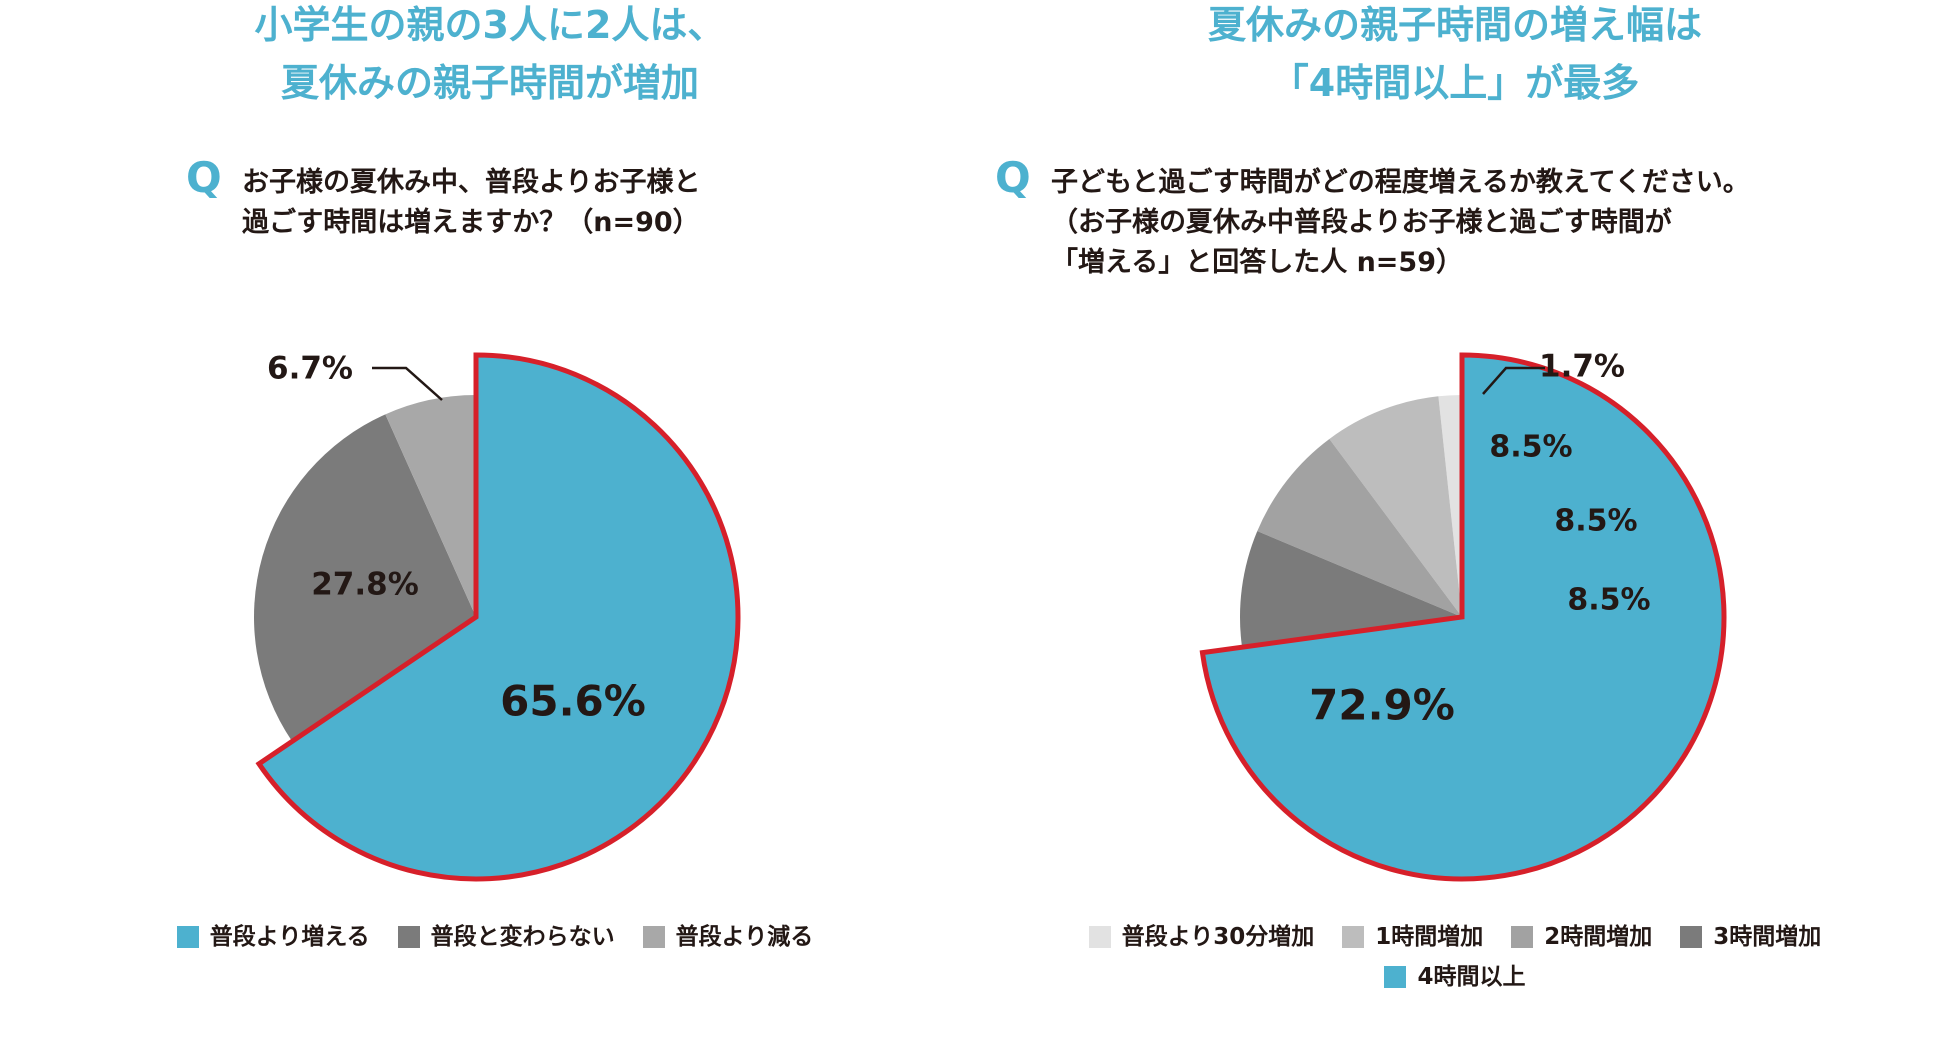 The width and height of the screenshot is (1950, 1040). I want to click on right-chart-legend: 普段より30分増加 1時間増加 2時間増加 3時間増加 4時間以上, so click(1455, 957).